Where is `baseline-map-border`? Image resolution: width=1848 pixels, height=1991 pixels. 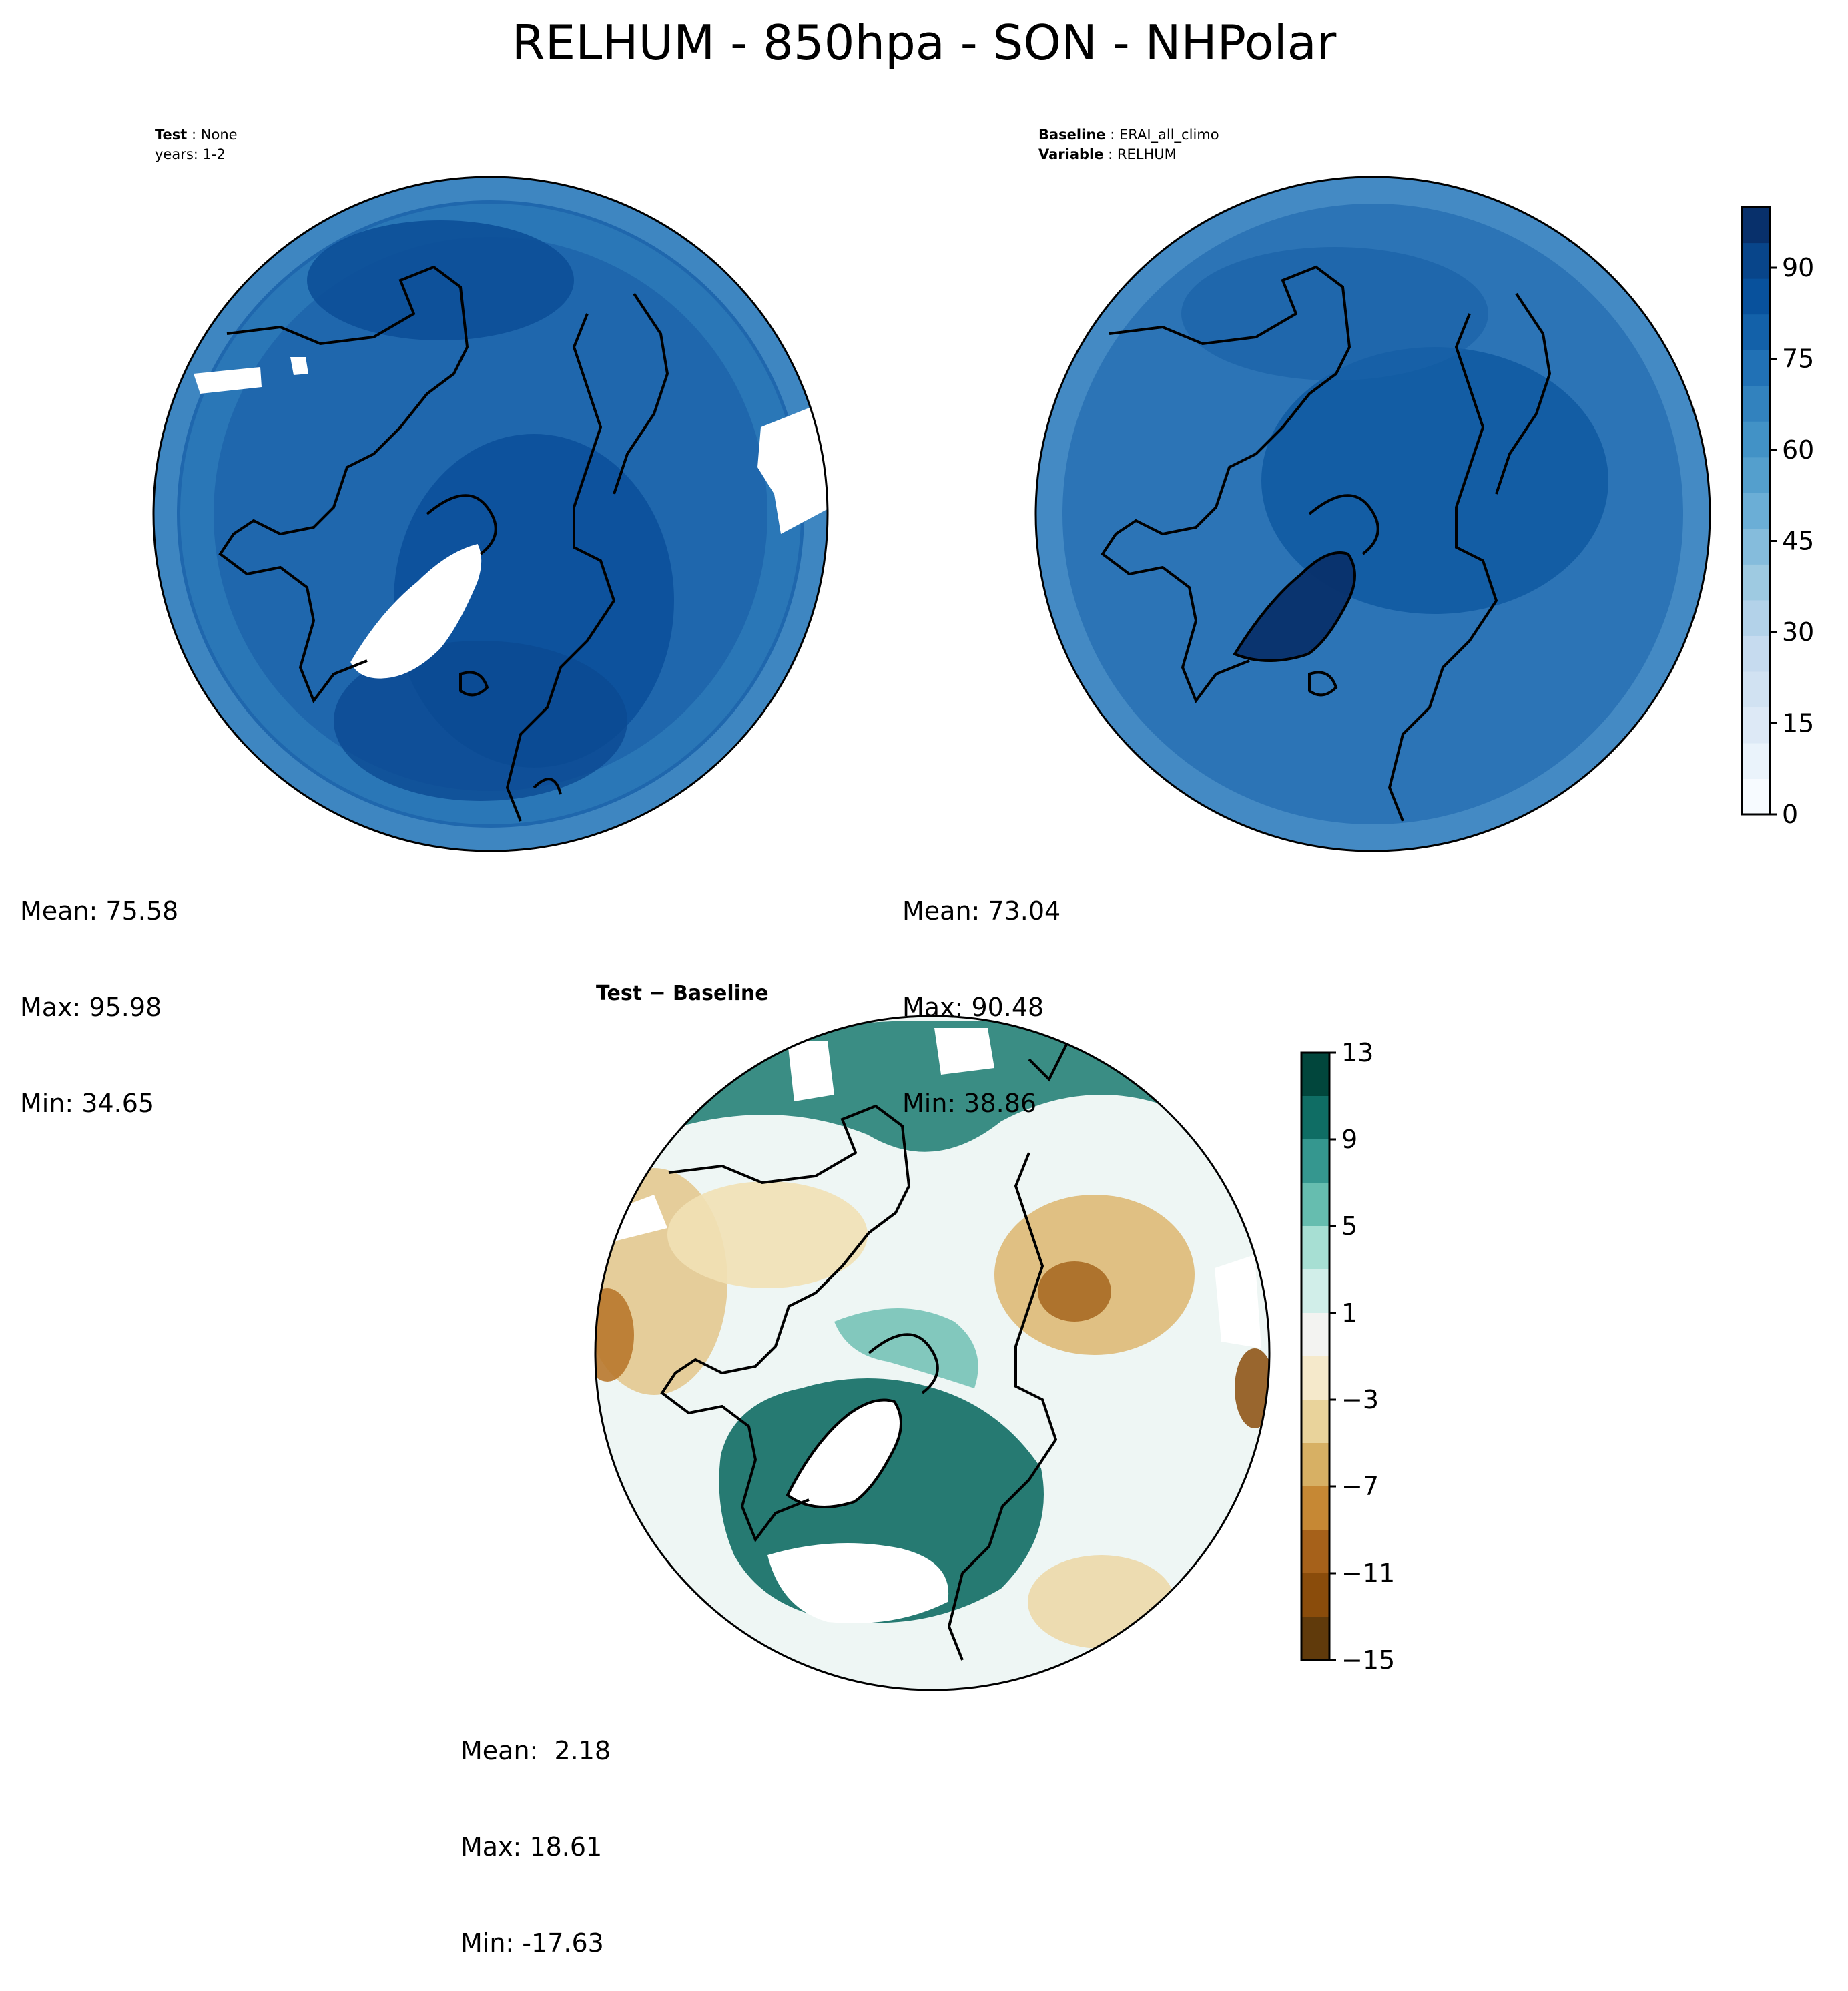 baseline-map-border is located at coordinates (1373, 514).